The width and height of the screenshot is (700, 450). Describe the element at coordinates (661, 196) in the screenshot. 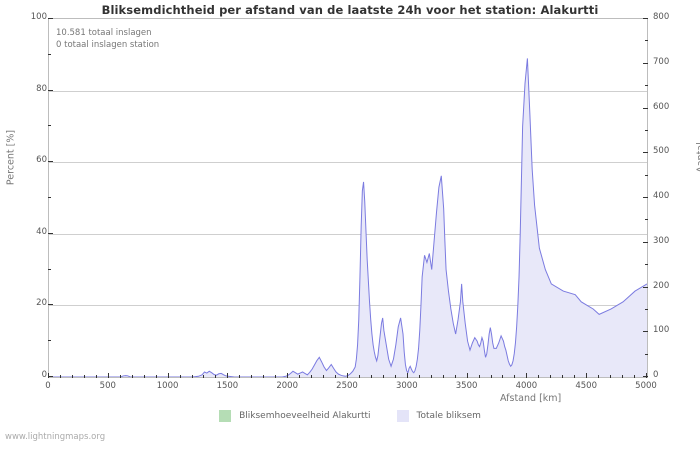

I see `y-tick-label-right: 400` at that location.